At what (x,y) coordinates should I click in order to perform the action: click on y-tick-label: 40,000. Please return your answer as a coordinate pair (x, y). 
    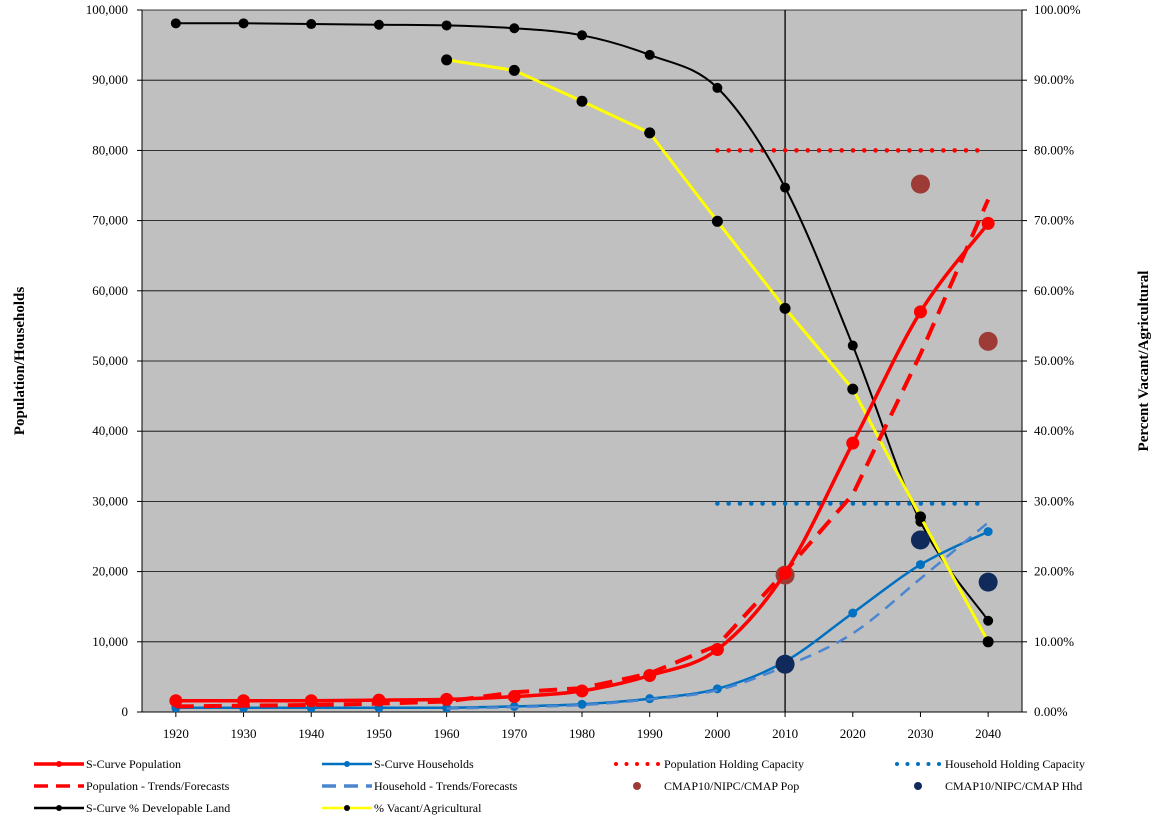
    Looking at the image, I should click on (110, 430).